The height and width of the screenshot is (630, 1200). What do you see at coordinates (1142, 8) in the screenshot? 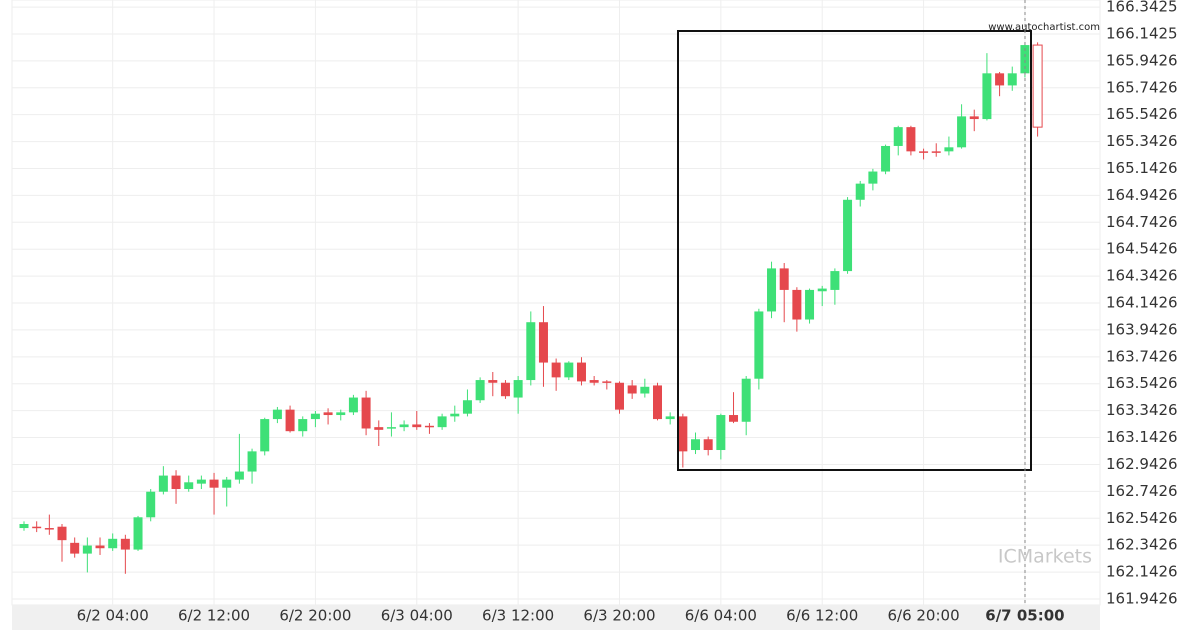
I see `y-tick-label: 166.3425` at bounding box center [1142, 8].